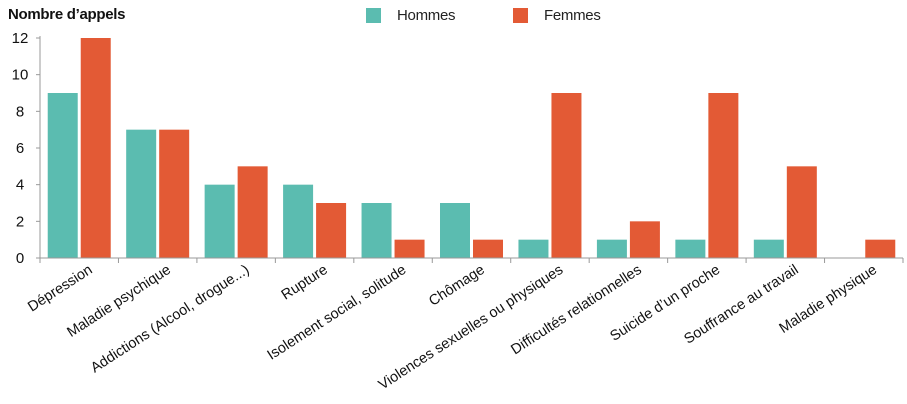 The image size is (907, 404). What do you see at coordinates (337, 313) in the screenshot?
I see `x-tick-label: Isolement social, solitude` at bounding box center [337, 313].